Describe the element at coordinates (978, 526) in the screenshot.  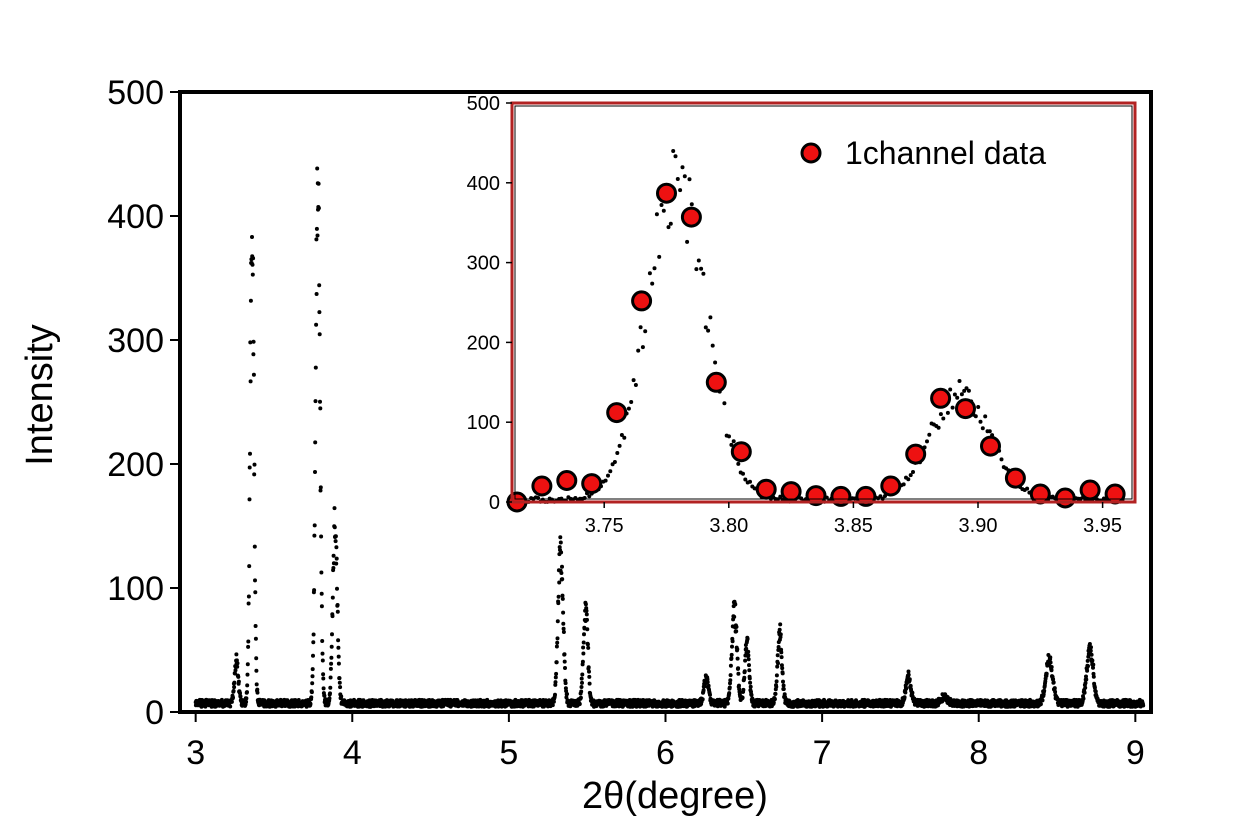
I see `inset-x-tick-label: 3.90` at that location.